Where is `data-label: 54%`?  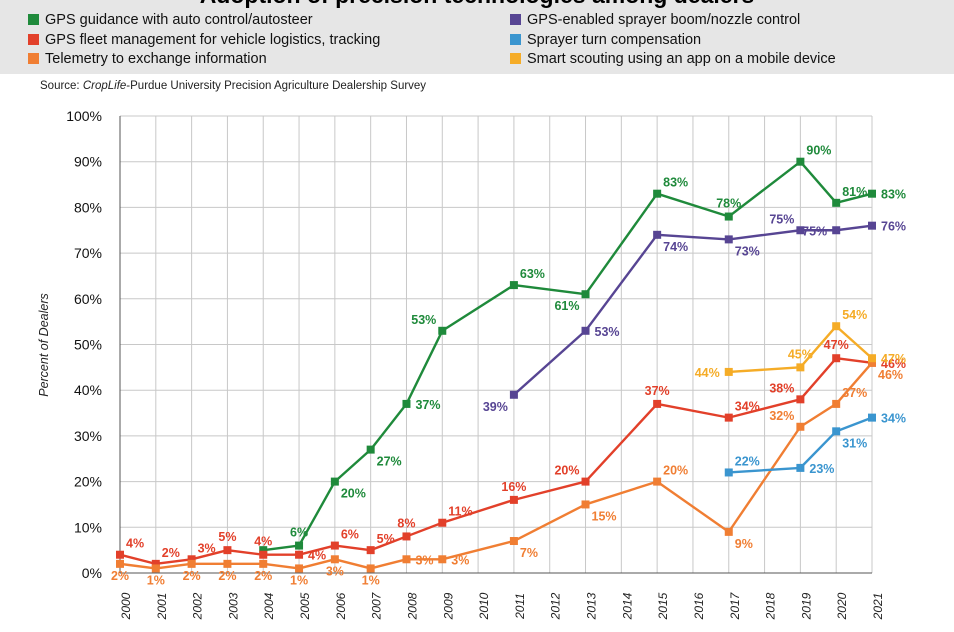 data-label: 54% is located at coordinates (854, 315).